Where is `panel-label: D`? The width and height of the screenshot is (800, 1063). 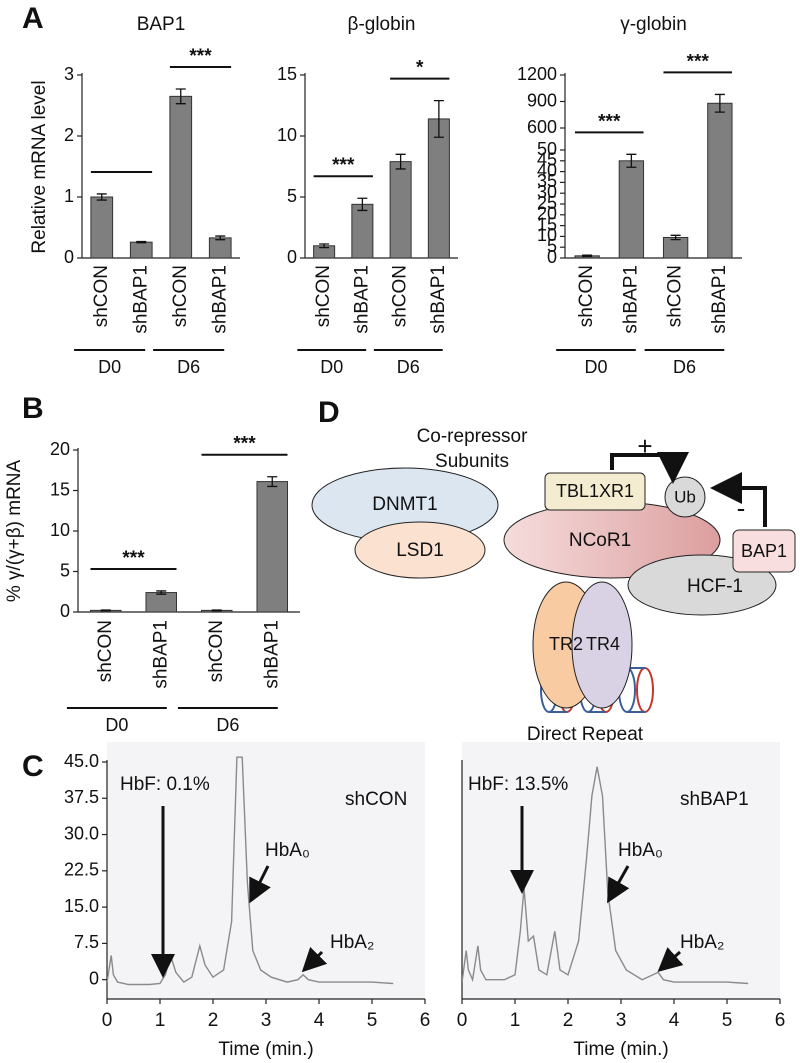 panel-label: D is located at coordinates (329, 412).